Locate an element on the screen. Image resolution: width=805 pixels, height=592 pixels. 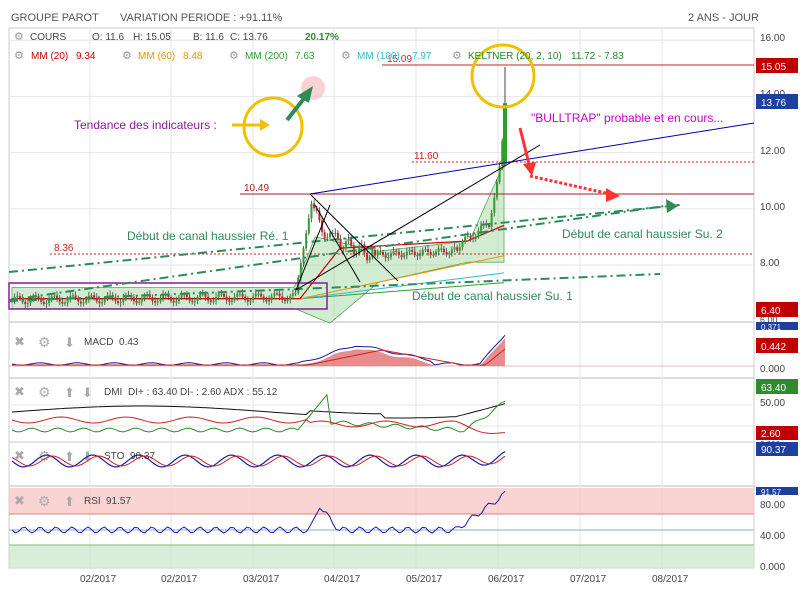
di-plus-line is located at coordinates (258, 413).